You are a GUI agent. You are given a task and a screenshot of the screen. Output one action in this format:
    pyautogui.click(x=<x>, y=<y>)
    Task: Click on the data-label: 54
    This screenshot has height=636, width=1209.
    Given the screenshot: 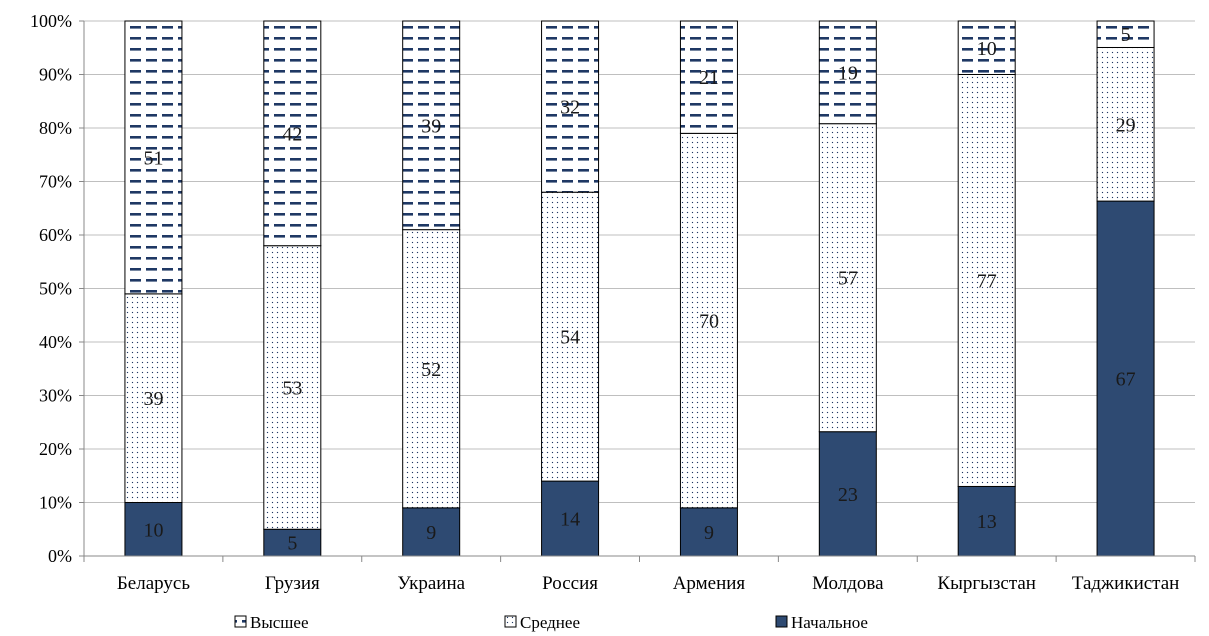 What is the action you would take?
    pyautogui.click(x=570, y=338)
    